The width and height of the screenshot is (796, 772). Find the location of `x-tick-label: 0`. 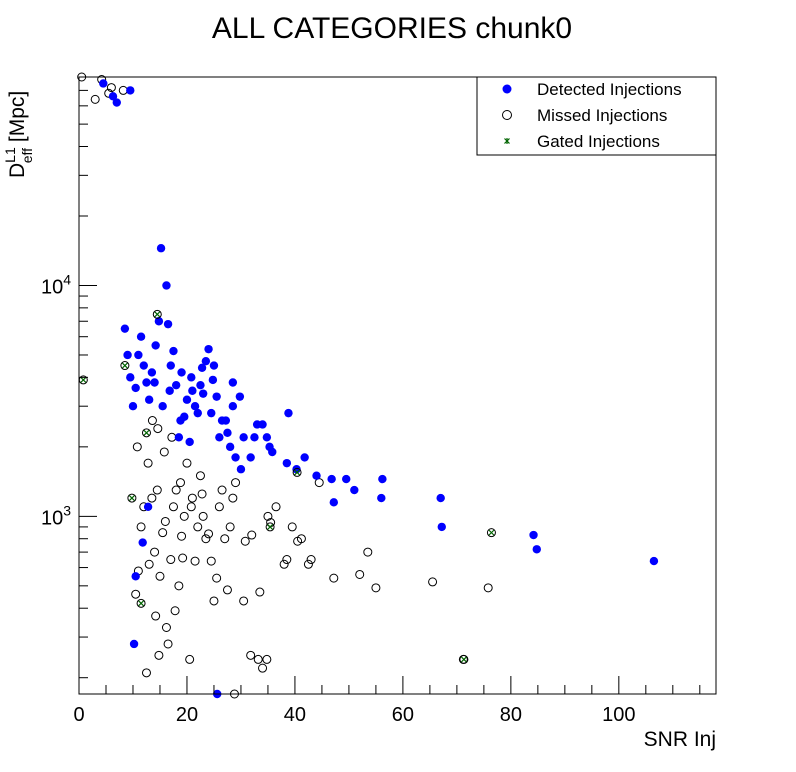

x-tick-label: 0 is located at coordinates (78, 715).